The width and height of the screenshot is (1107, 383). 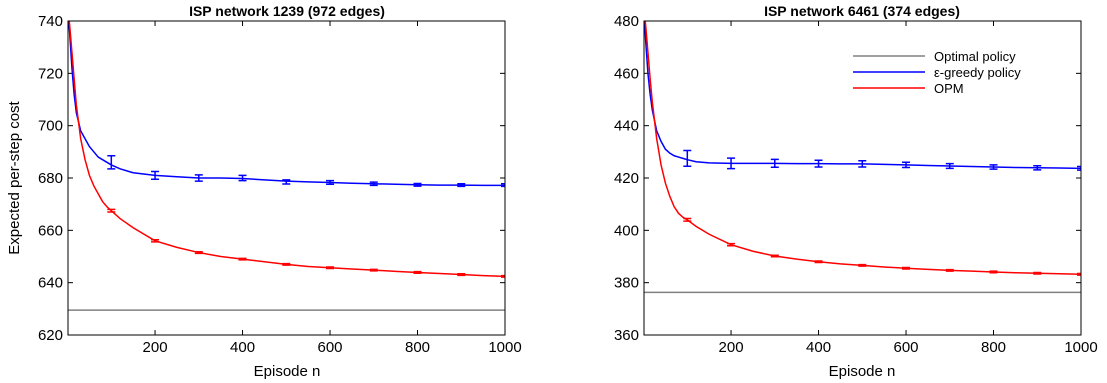 I want to click on y-tick-label: 420, so click(x=626, y=178).